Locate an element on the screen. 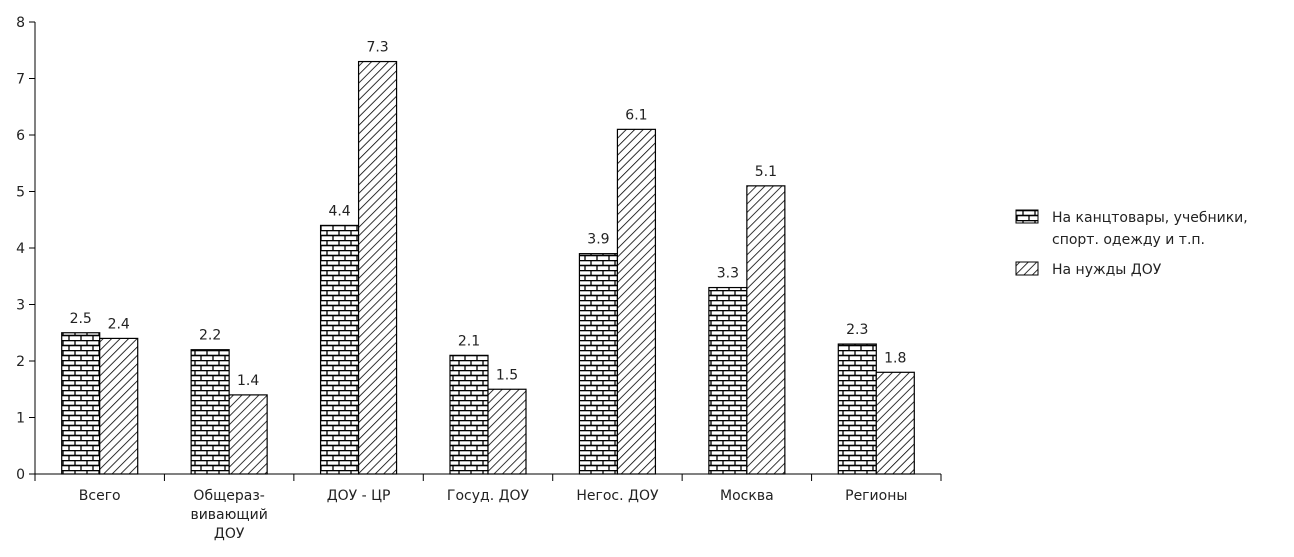 Image resolution: width=1294 pixels, height=557 pixels. value-label: 3.9 is located at coordinates (598, 240).